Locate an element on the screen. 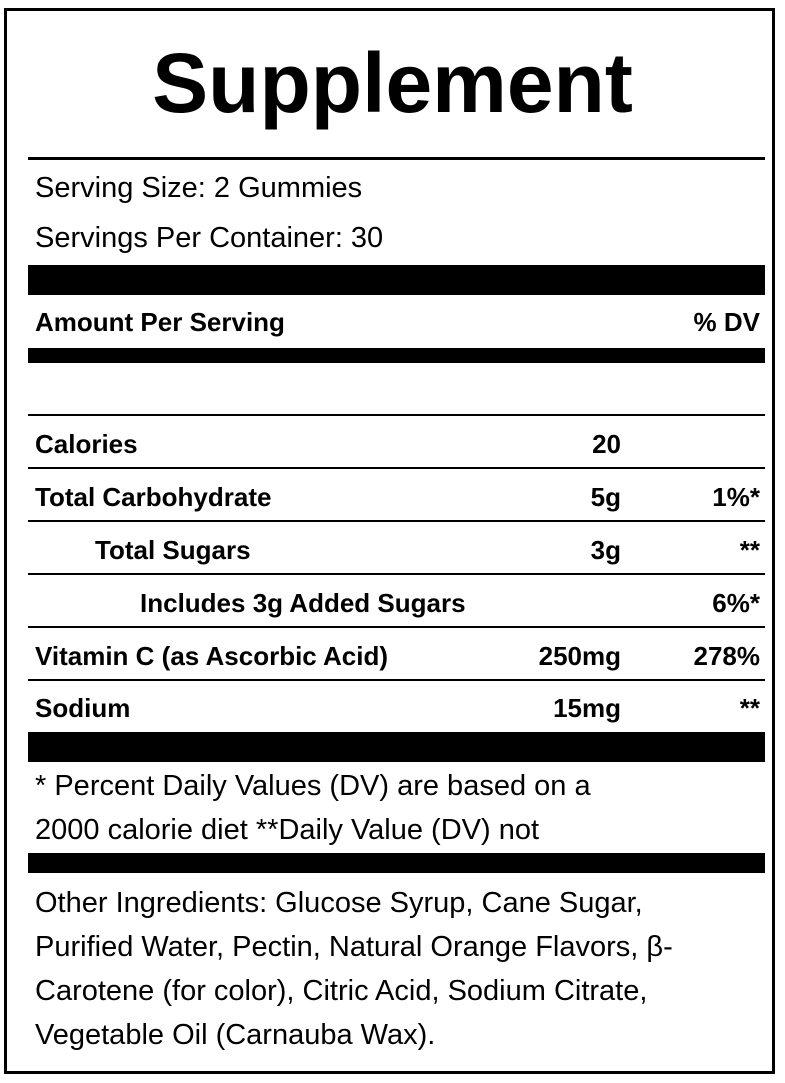  row-total-sugars-amount: 3g is located at coordinates (605, 550).